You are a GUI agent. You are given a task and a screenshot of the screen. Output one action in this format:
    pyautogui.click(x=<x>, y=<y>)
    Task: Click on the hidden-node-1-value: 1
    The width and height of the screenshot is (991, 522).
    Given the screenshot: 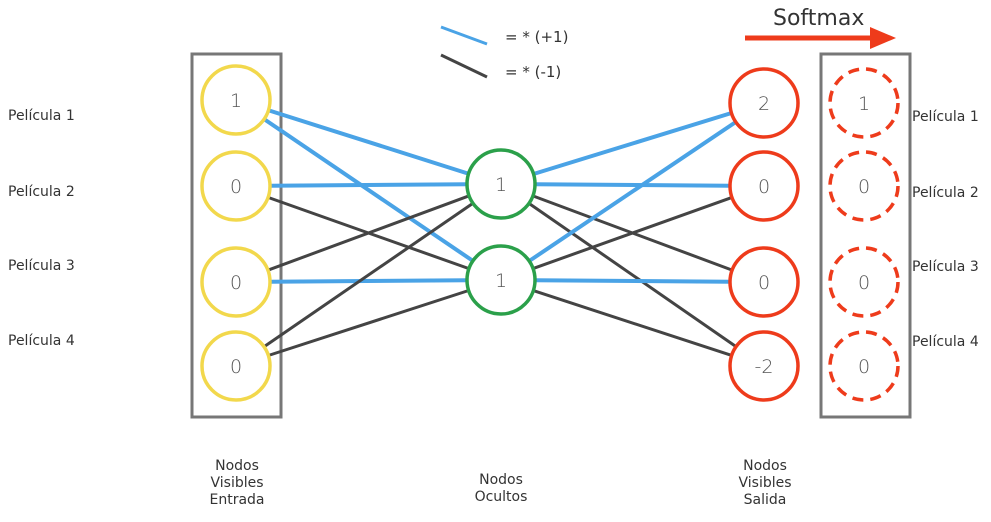 What is the action you would take?
    pyautogui.click(x=501, y=185)
    